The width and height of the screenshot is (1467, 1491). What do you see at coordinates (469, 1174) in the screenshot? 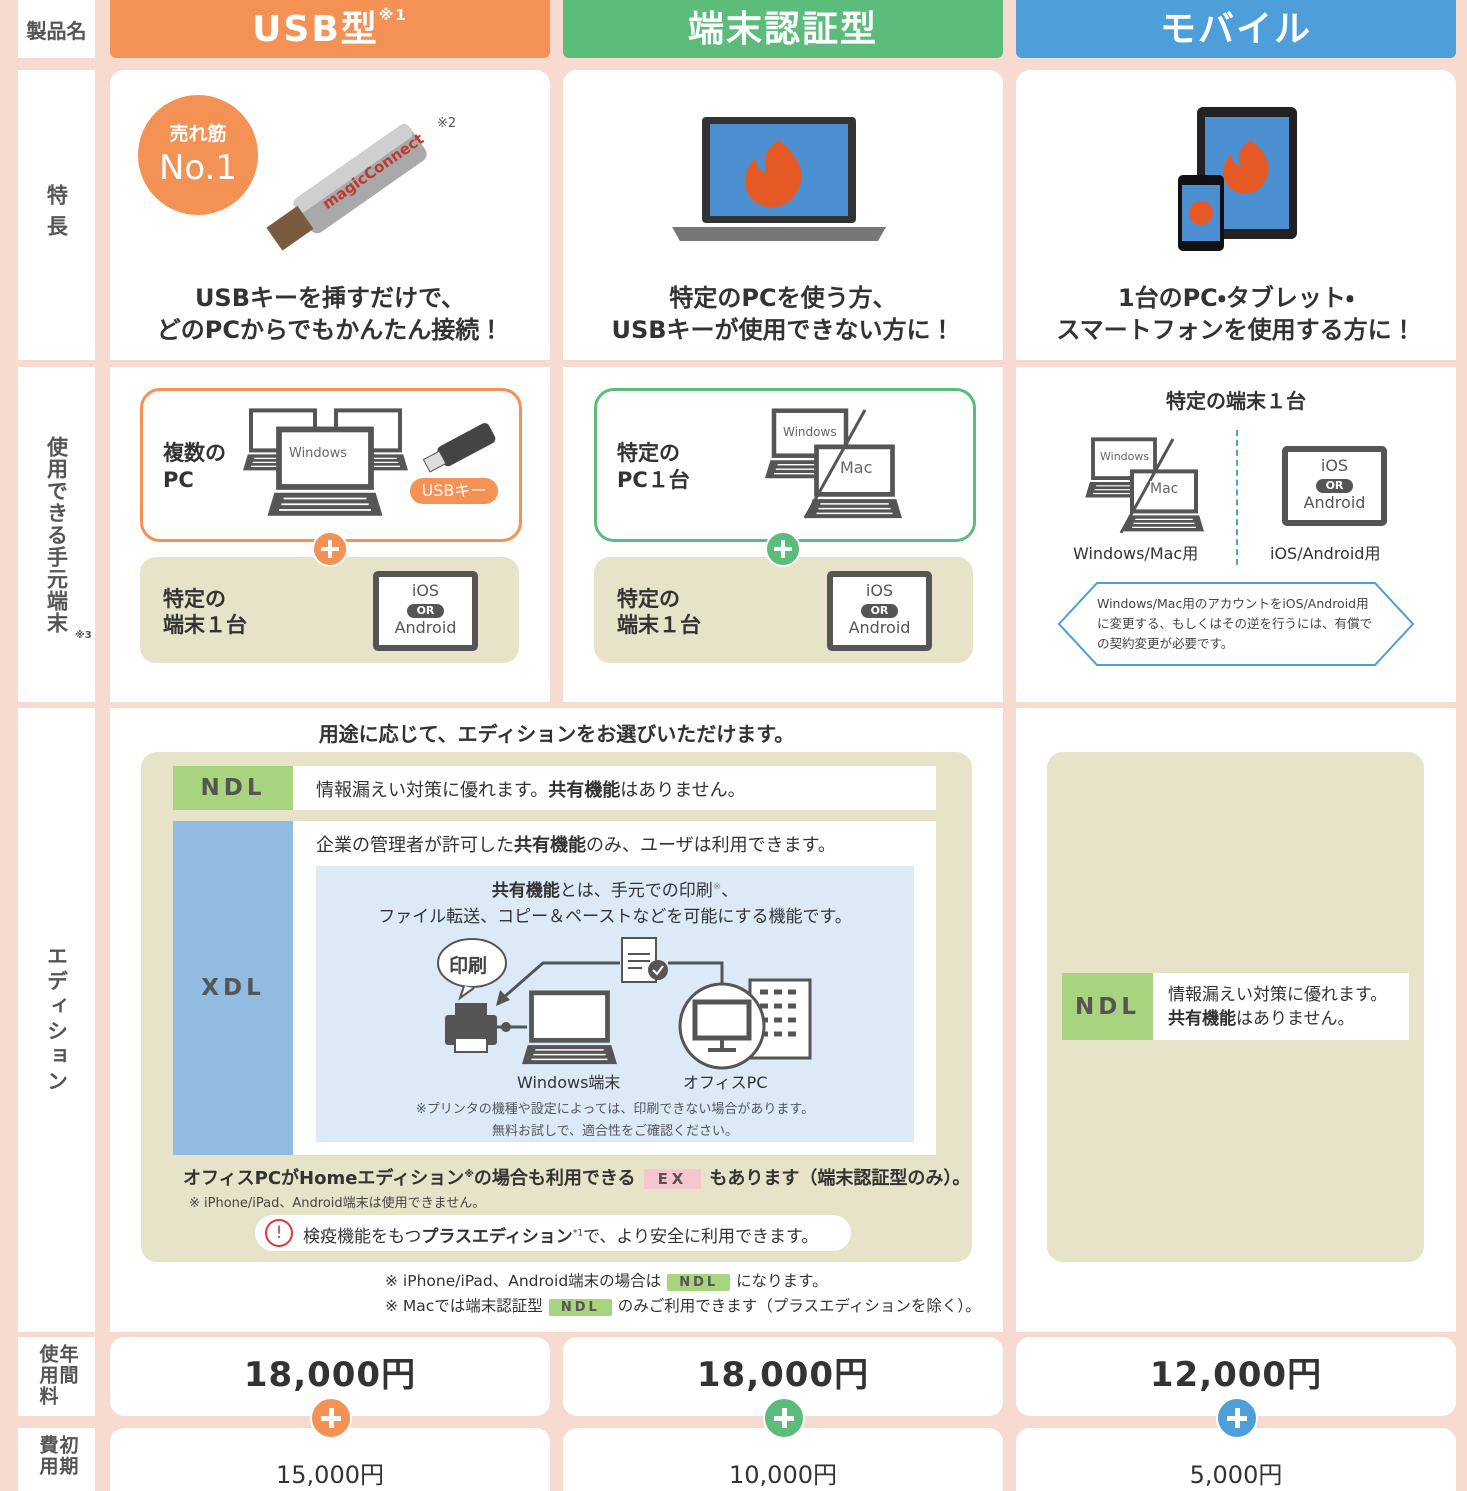
I see `footnote-mark: ※` at bounding box center [469, 1174].